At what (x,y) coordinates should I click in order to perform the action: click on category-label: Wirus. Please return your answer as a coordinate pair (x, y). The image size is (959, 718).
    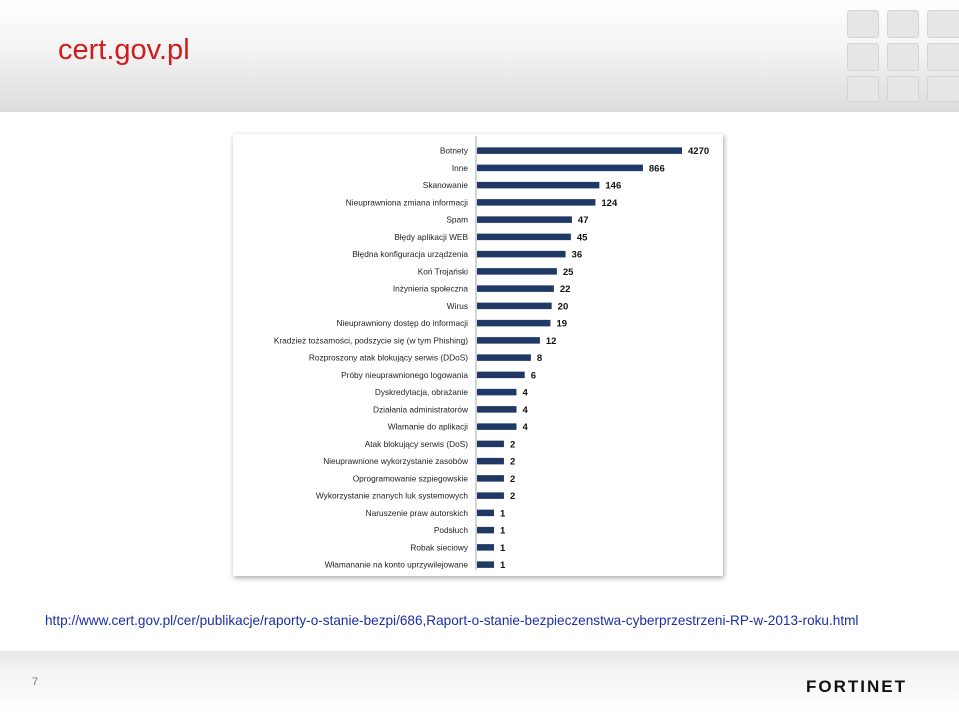
    Looking at the image, I should click on (457, 306).